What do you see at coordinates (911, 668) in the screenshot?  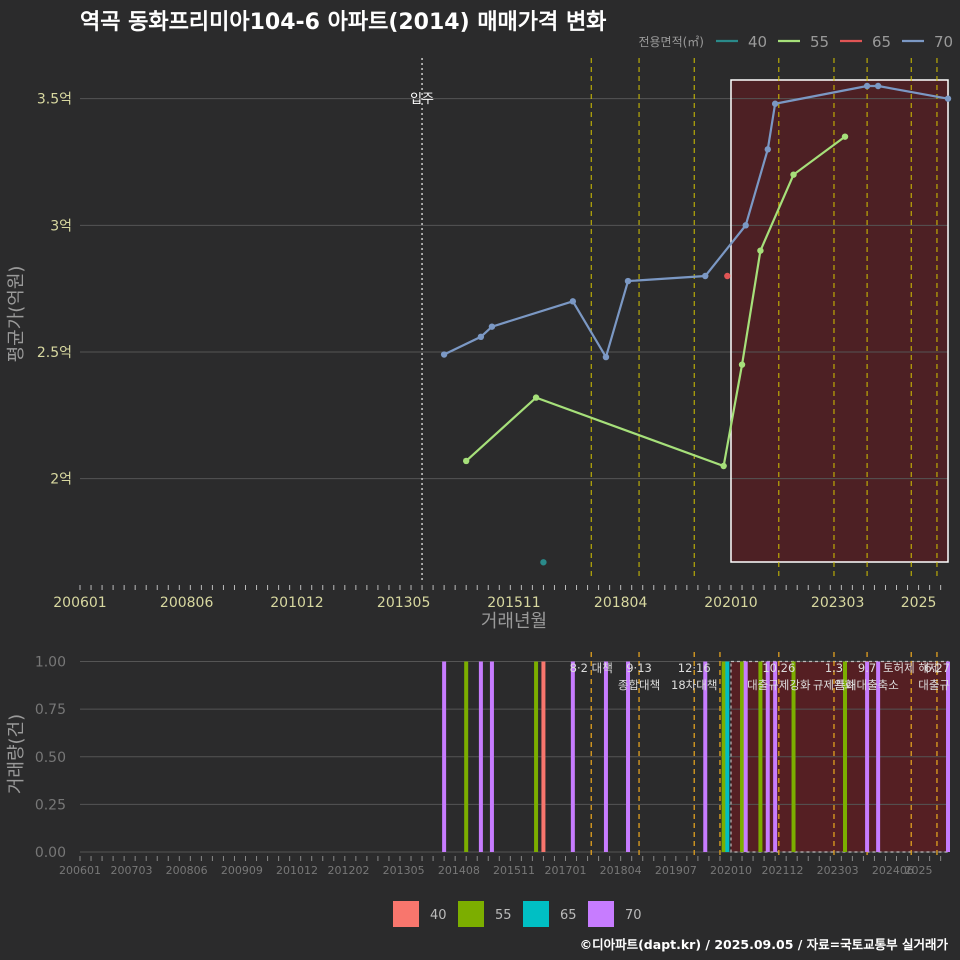 I see `policy-annotation: 토허제 해제` at bounding box center [911, 668].